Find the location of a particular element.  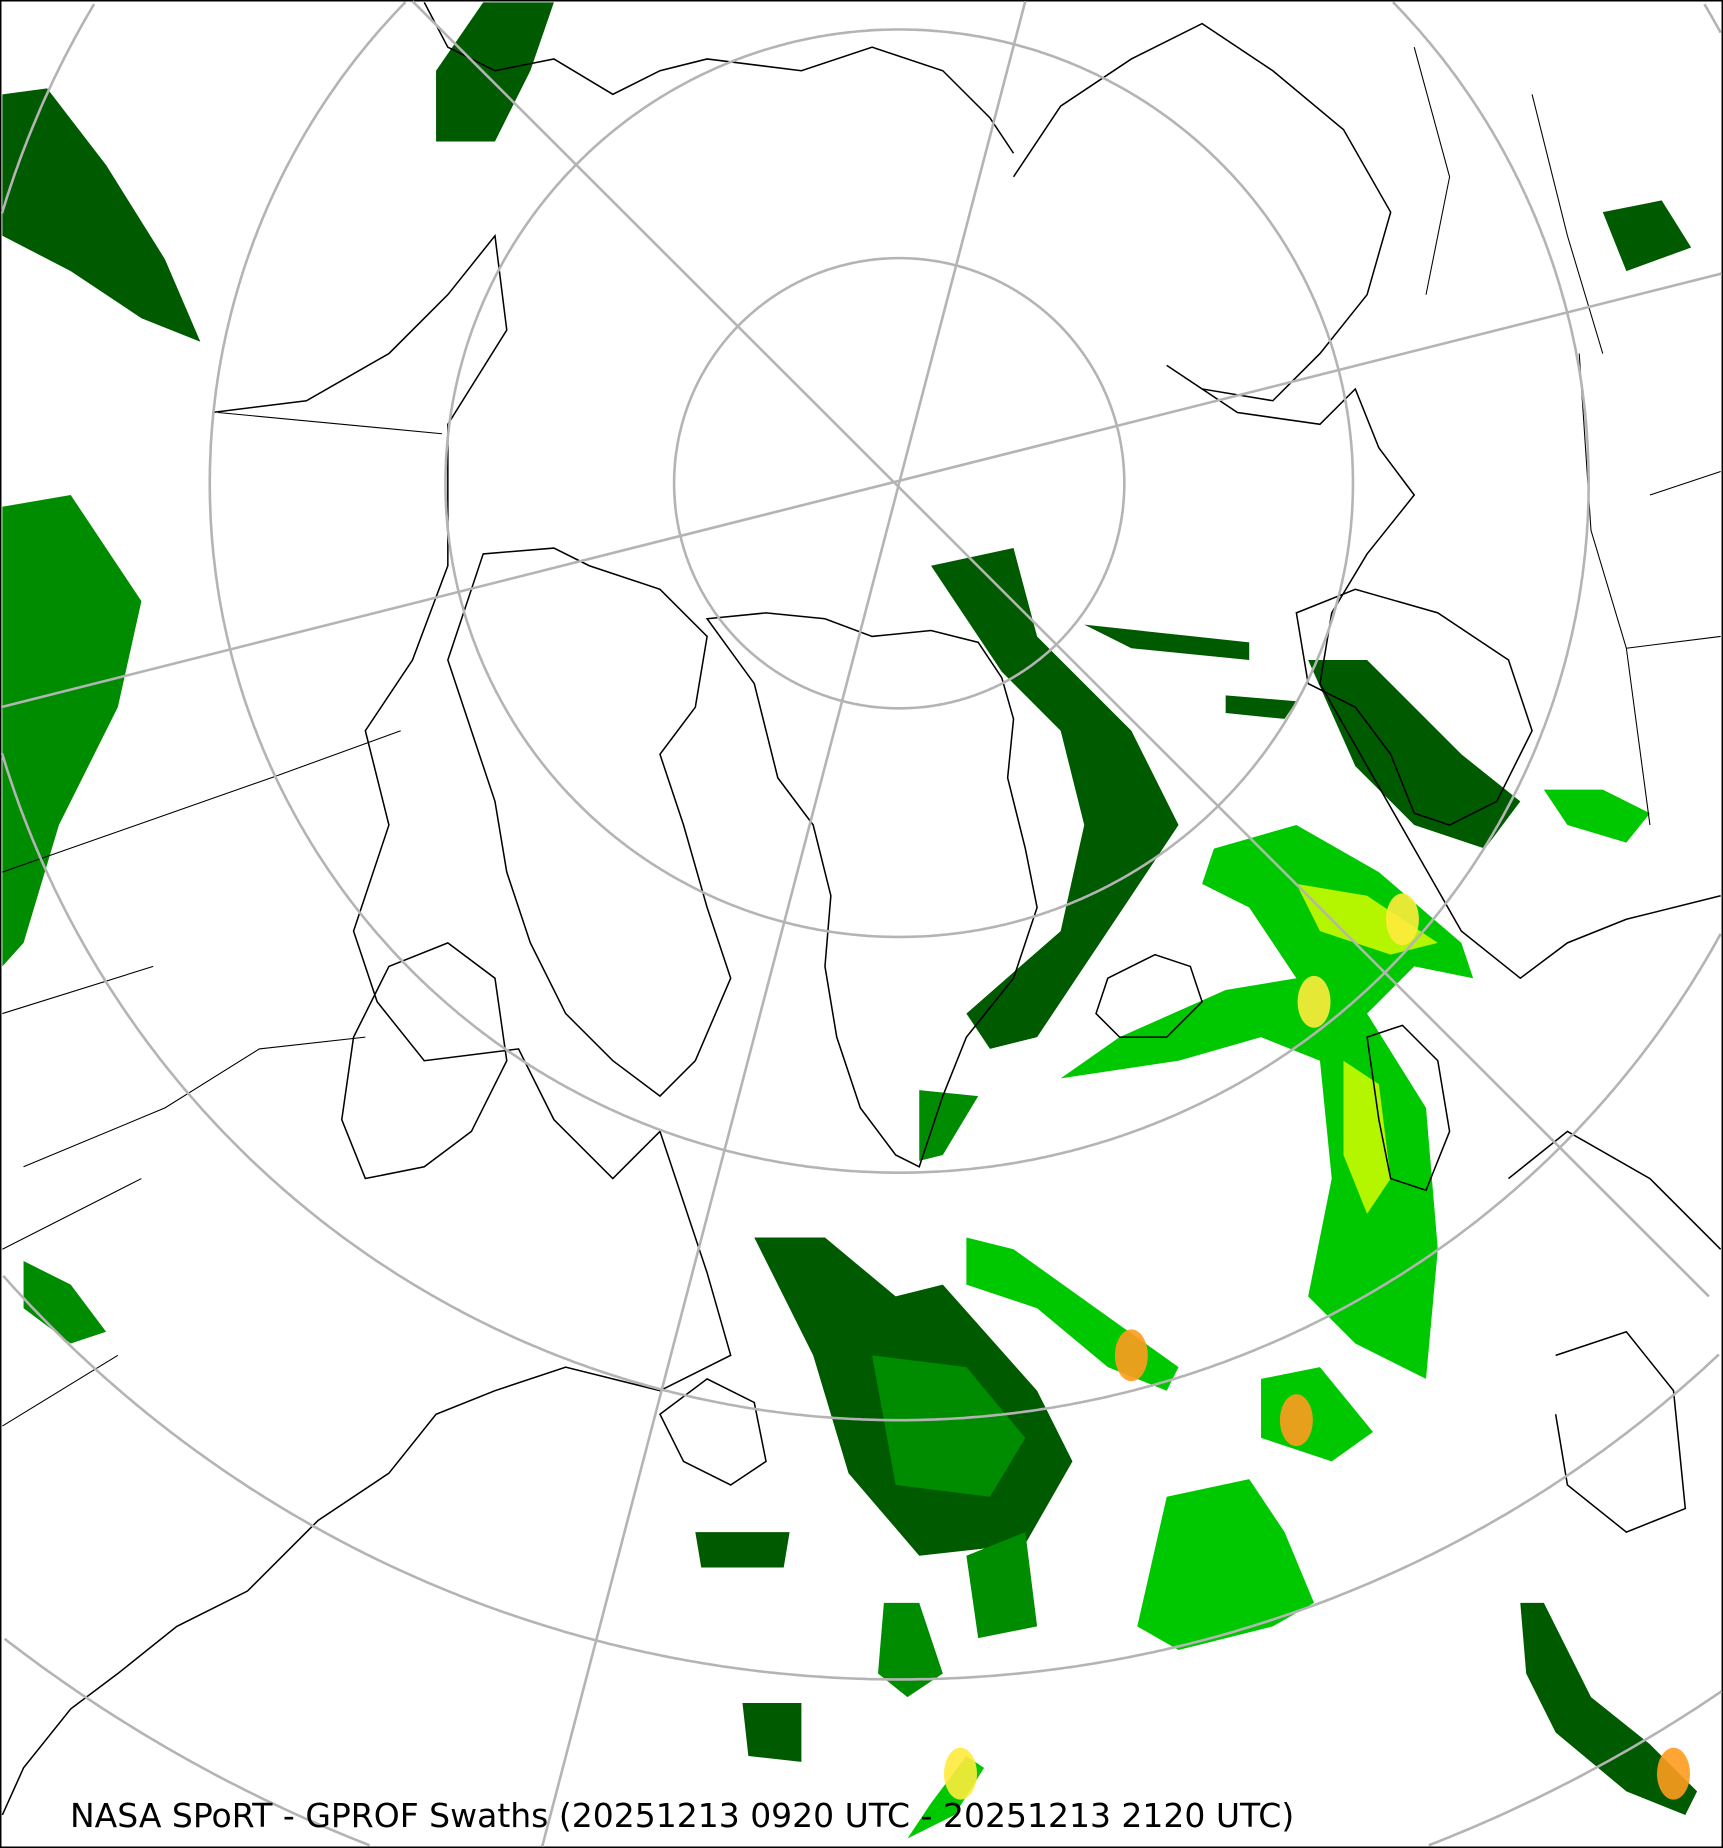

newfoundland-coast is located at coordinates (713, 1432).